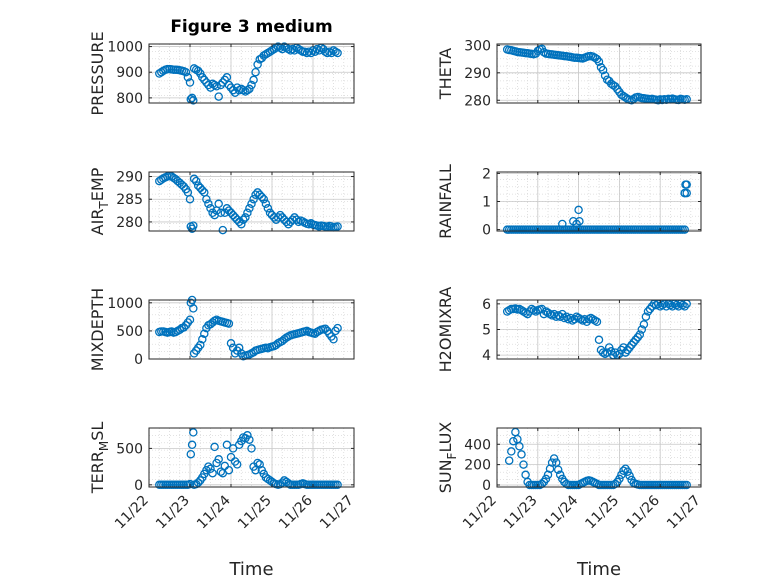 The height and width of the screenshot is (583, 778). Describe the element at coordinates (337, 513) in the screenshot. I see `x-tick-label: 11/27` at that location.